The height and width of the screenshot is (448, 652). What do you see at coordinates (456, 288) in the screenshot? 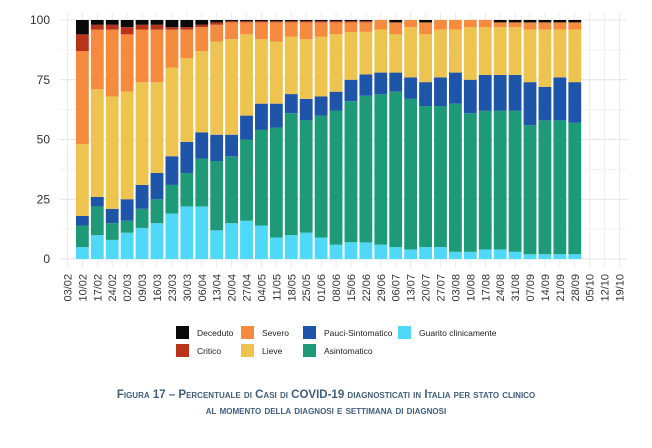
I see `x-tick-label: 03/08` at bounding box center [456, 288].